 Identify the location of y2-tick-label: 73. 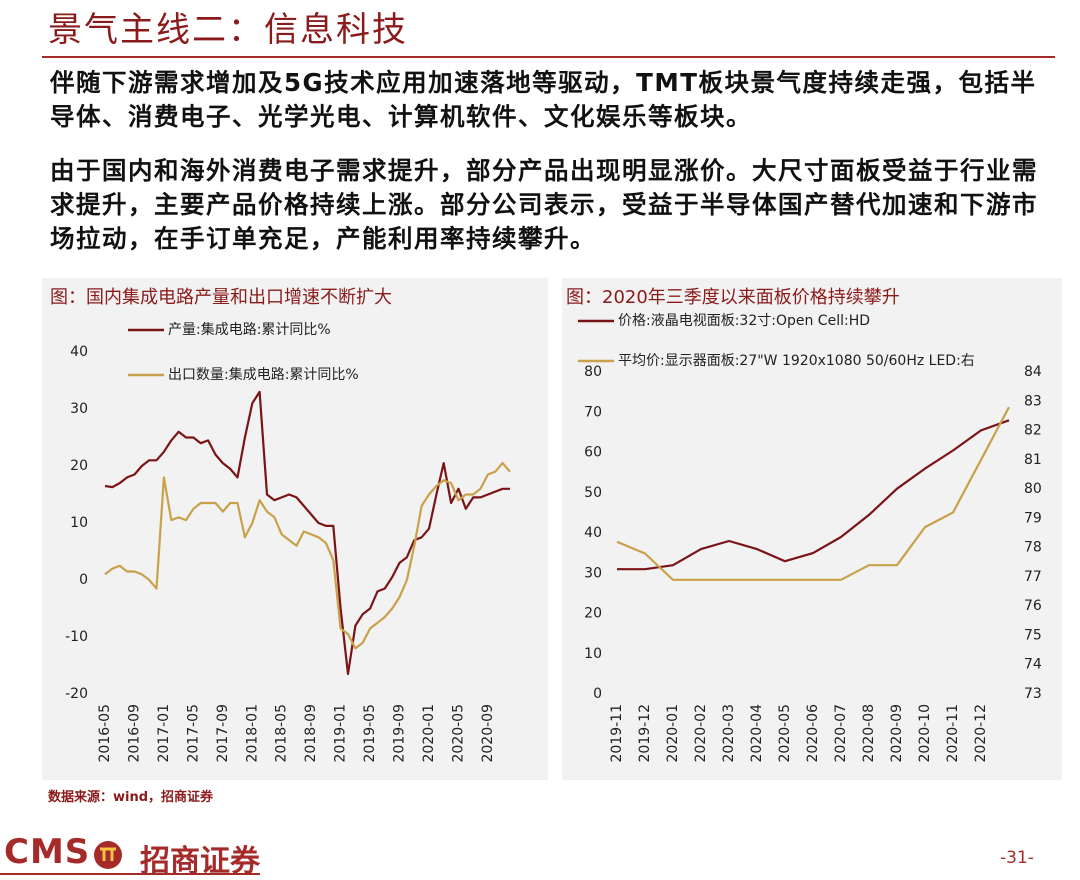
(1033, 694).